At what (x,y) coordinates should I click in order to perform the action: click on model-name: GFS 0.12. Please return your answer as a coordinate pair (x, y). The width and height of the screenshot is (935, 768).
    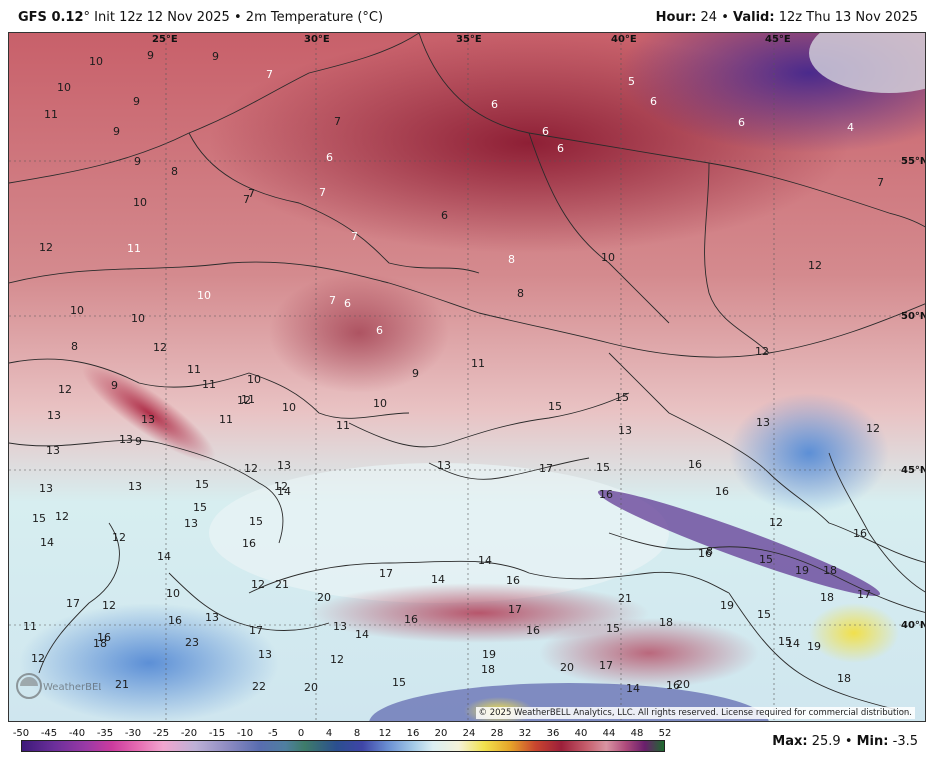
    Looking at the image, I should click on (51, 17).